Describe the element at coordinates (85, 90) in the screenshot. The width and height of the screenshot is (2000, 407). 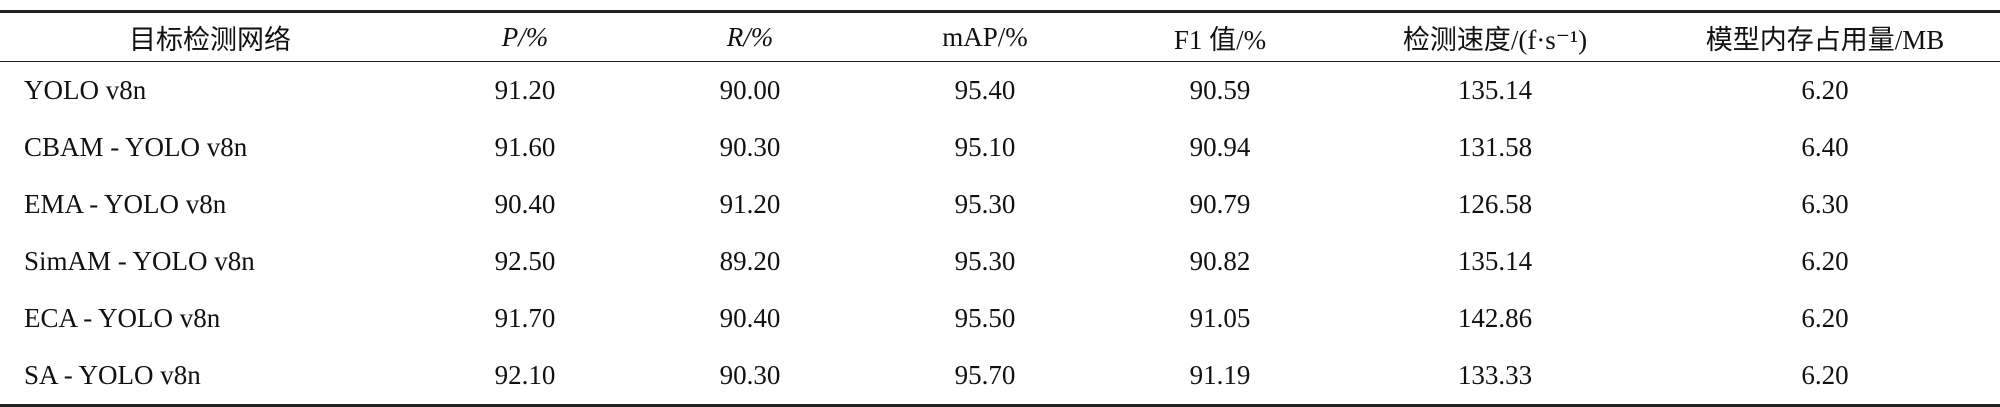
I see `model-name: YOLO v8n` at that location.